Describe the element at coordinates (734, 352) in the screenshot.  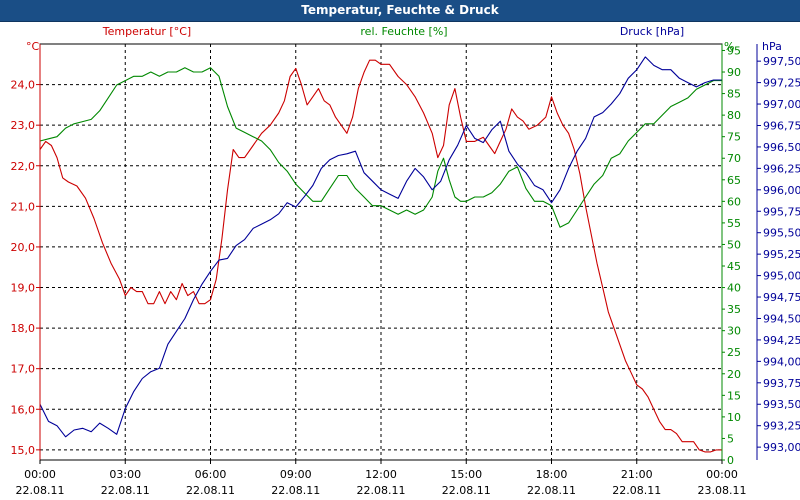
I see `humidity-tick-label: 25` at that location.